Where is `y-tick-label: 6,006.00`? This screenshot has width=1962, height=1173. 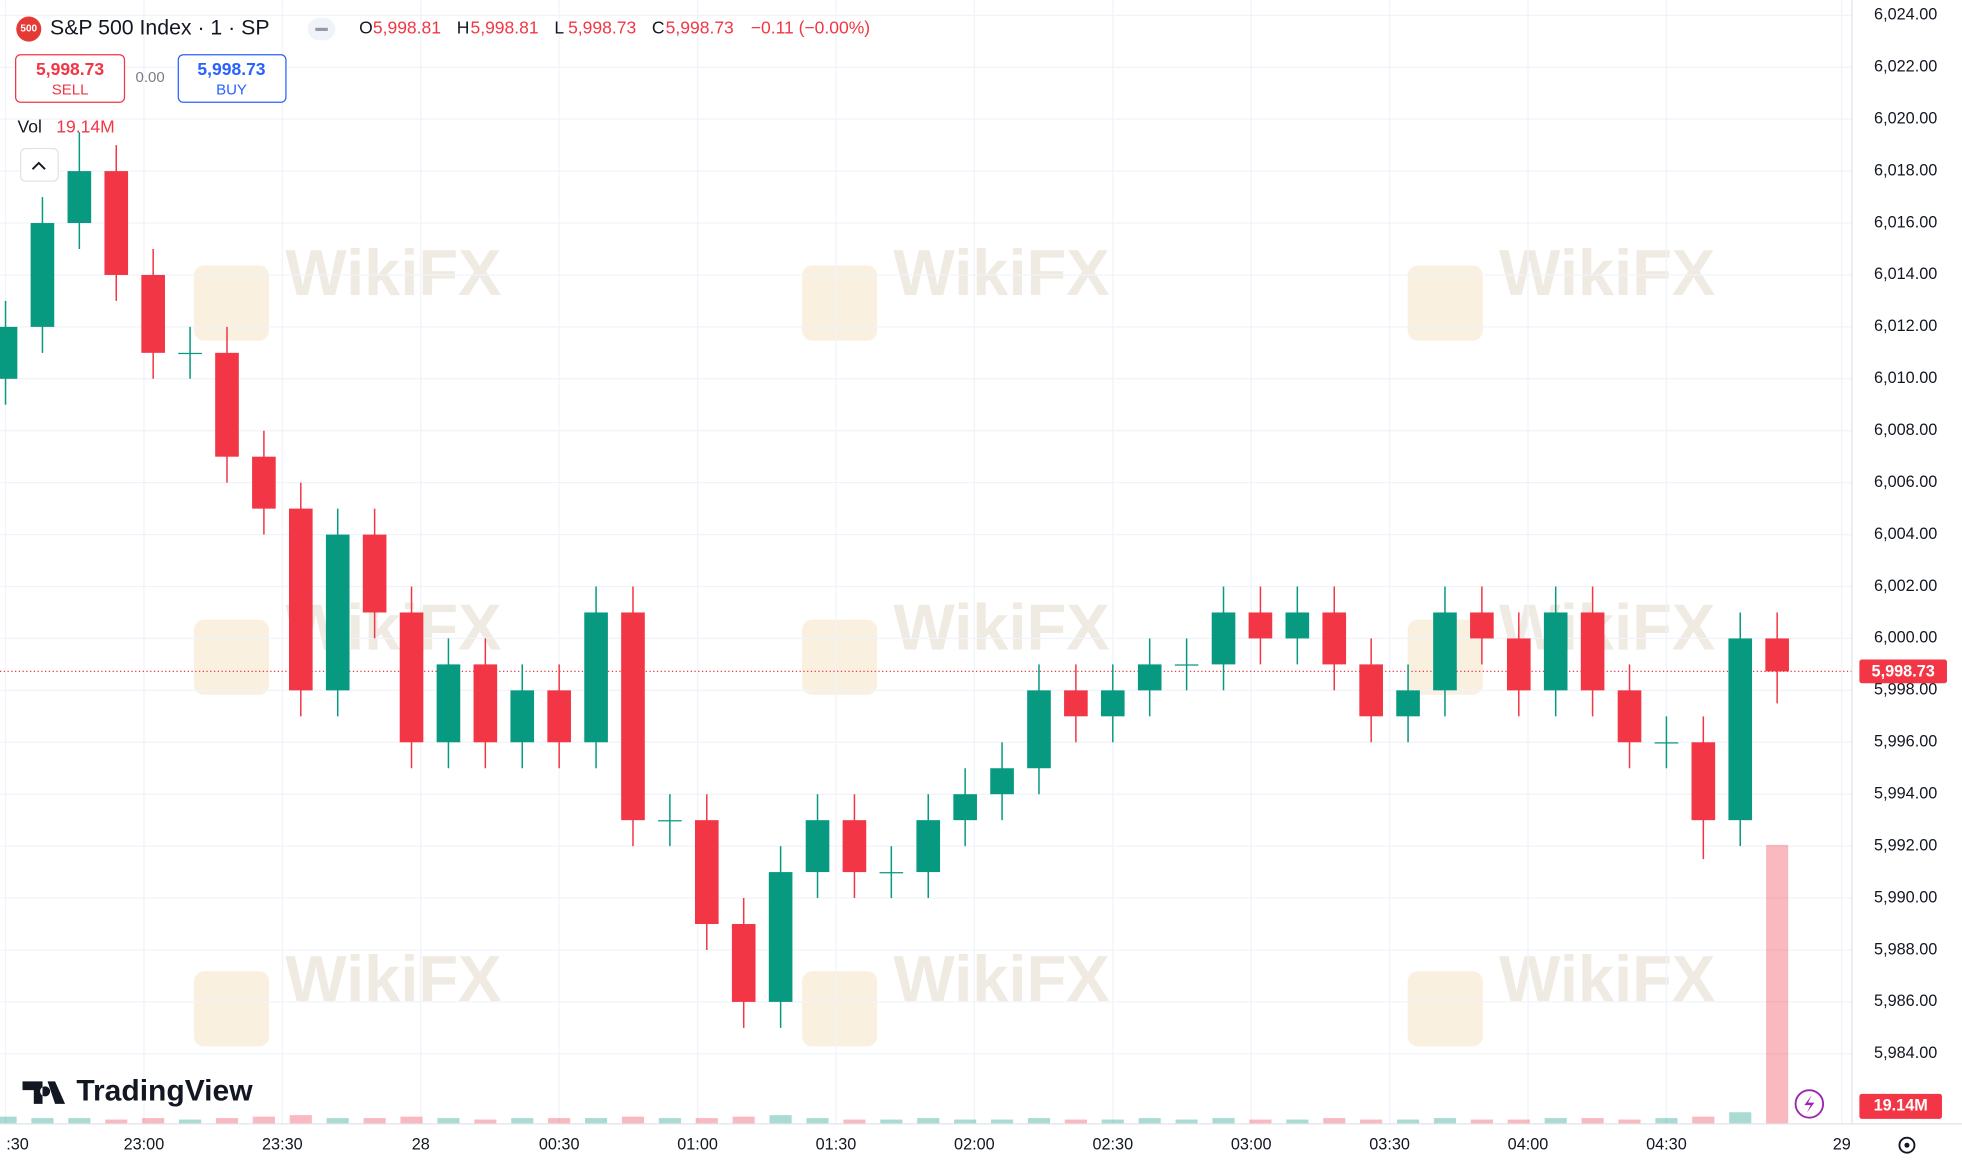
y-tick-label: 6,006.00 is located at coordinates (1905, 482).